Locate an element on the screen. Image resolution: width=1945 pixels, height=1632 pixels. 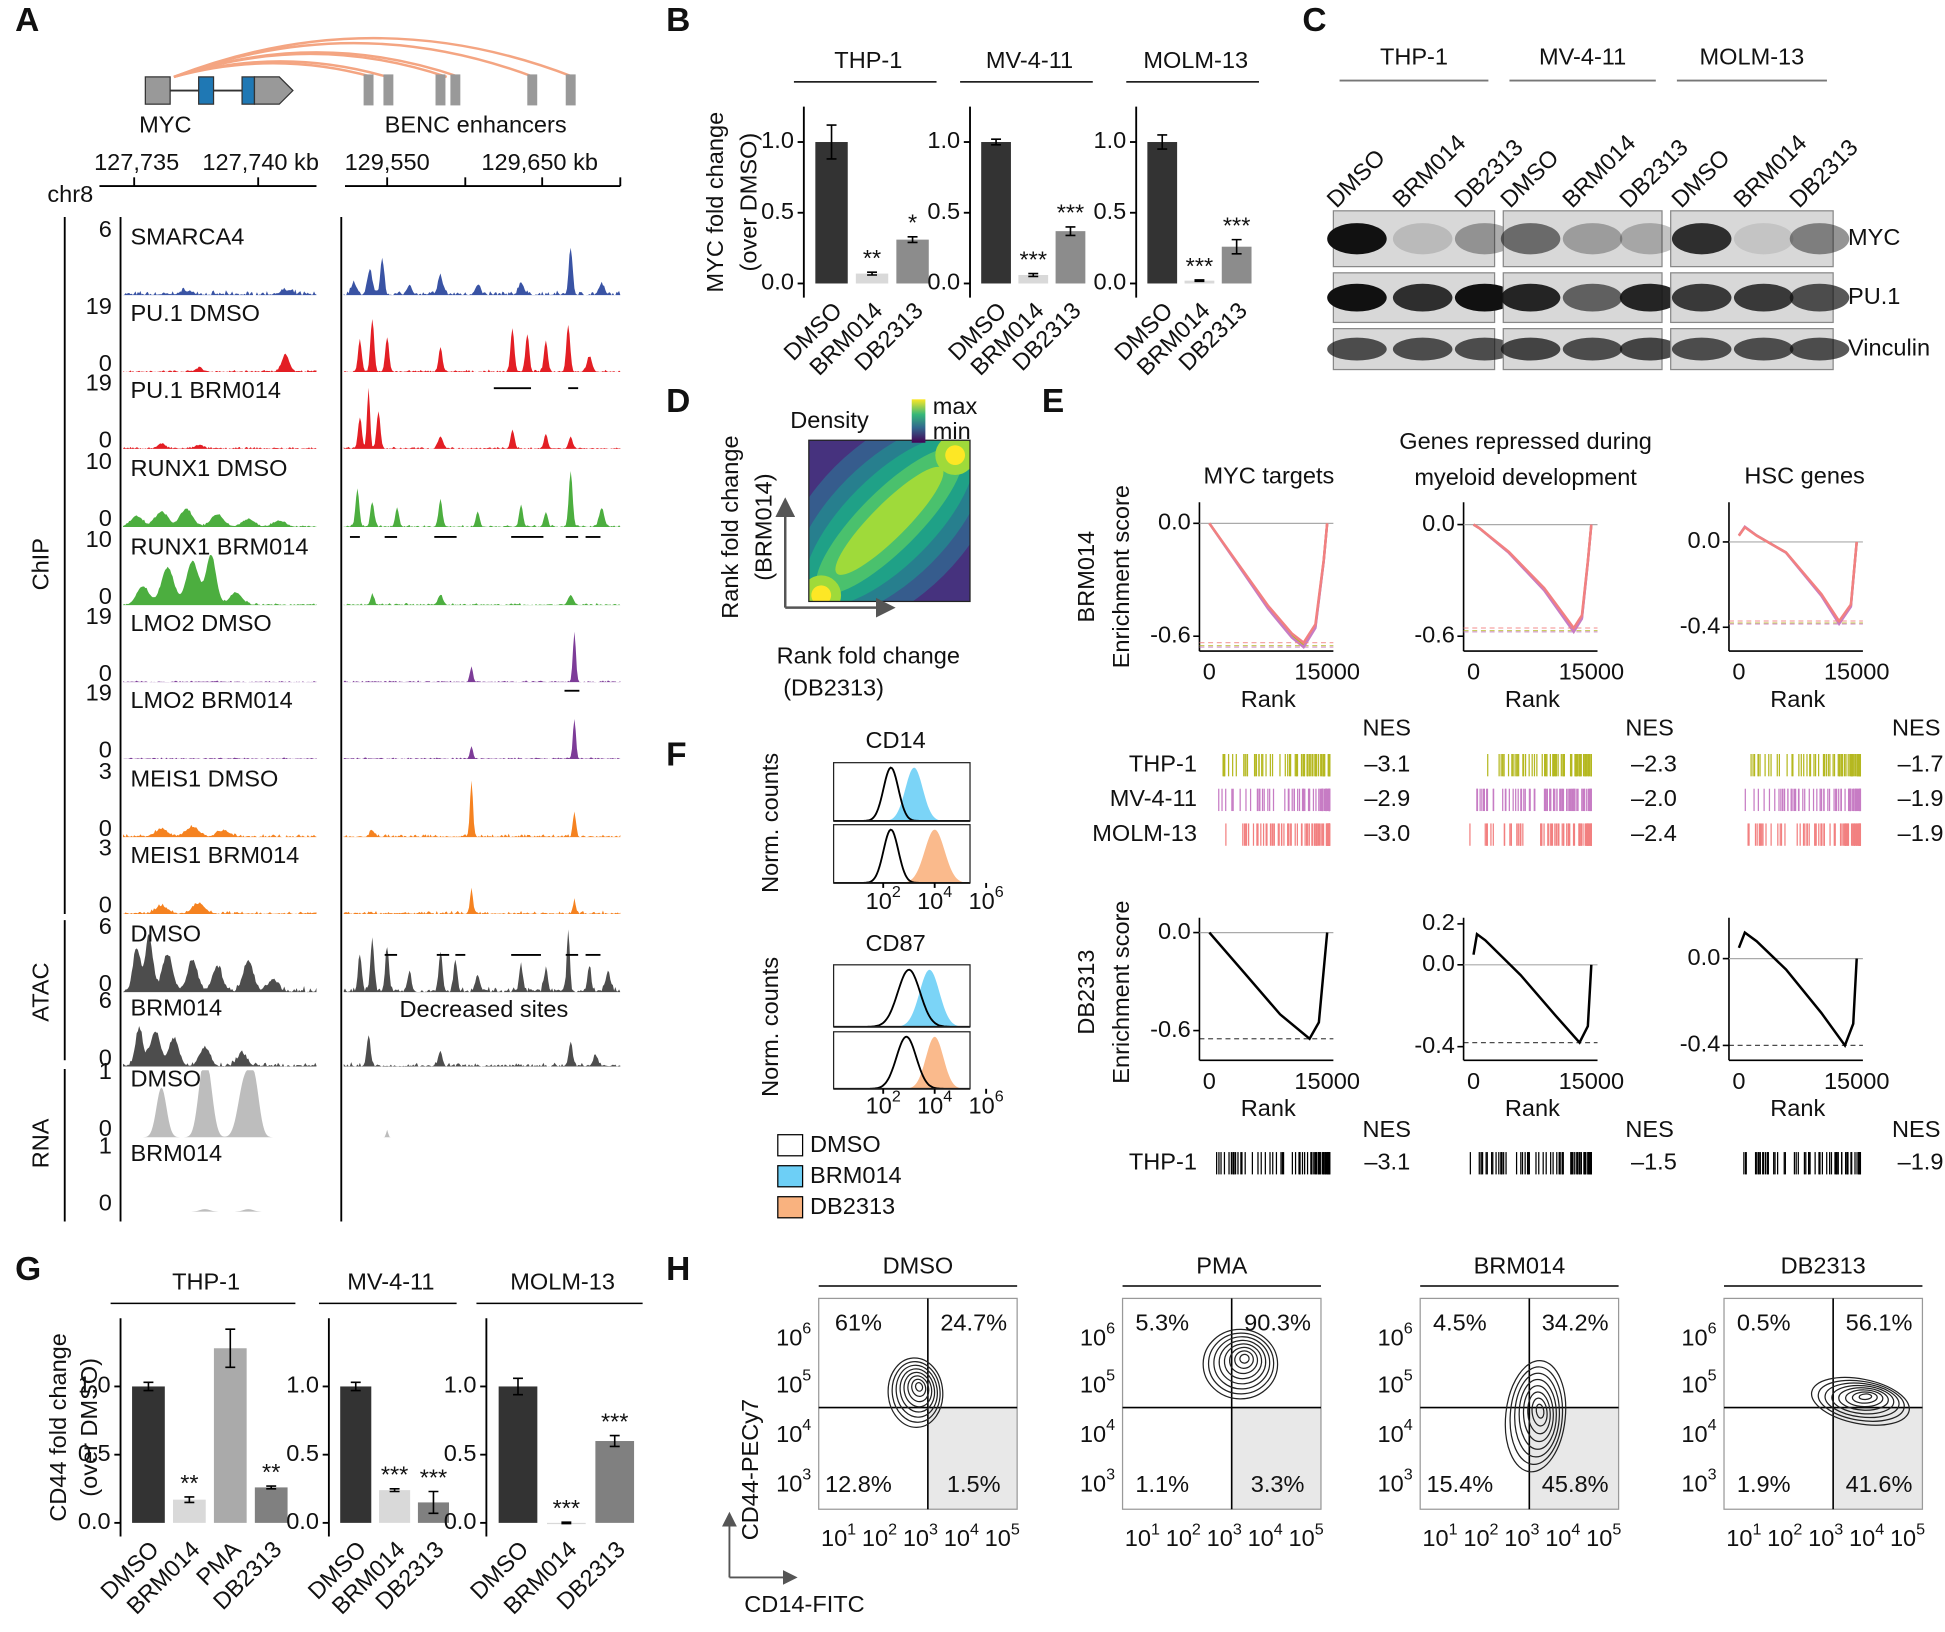
y-axis-label: DB2313 is located at coordinates (1086, 992).